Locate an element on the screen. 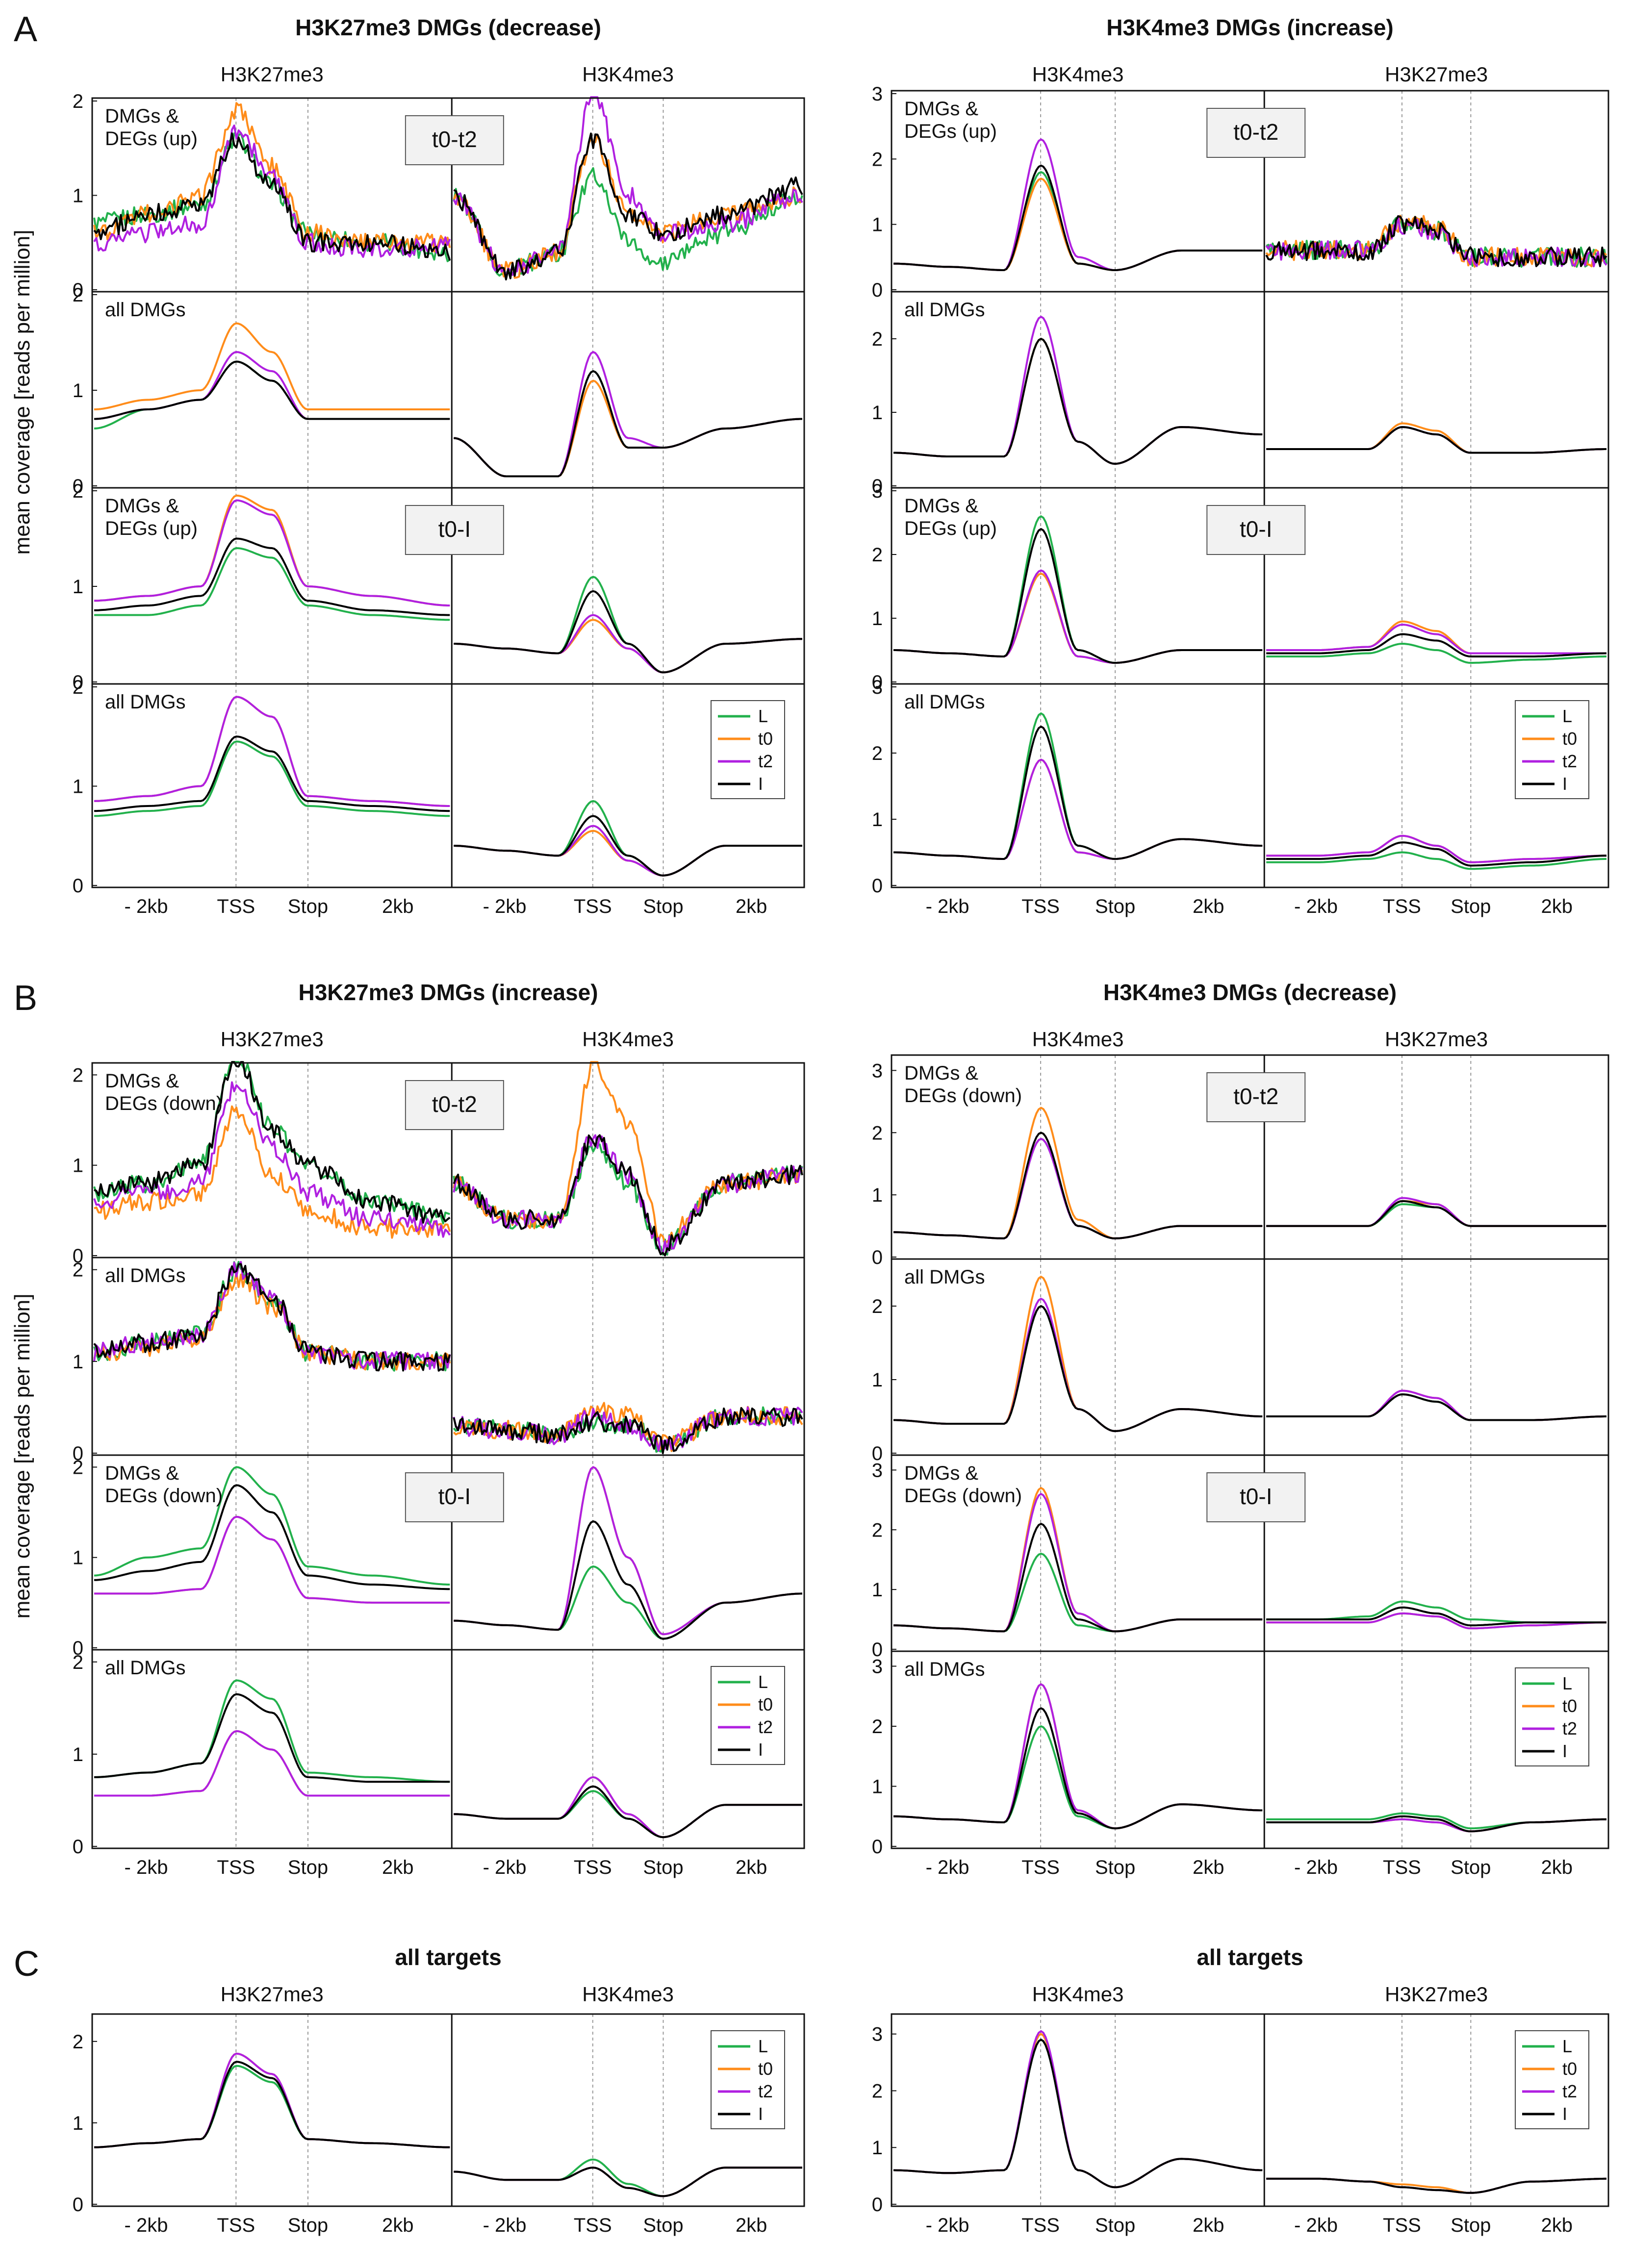 This screenshot has height=2268, width=1631. row-label: DEGs (up) is located at coordinates (151, 528).